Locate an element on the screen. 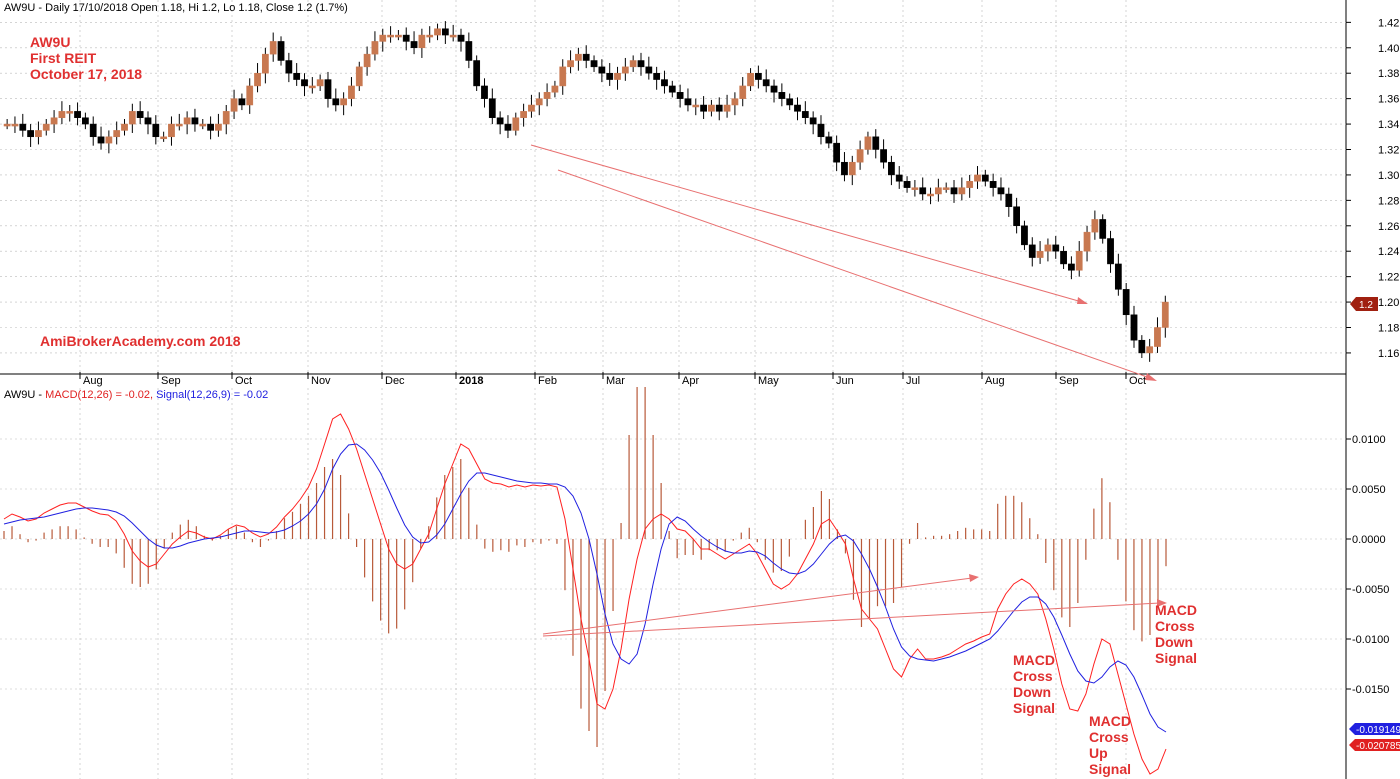  price-x-tick-label: Aug is located at coordinates (995, 381).